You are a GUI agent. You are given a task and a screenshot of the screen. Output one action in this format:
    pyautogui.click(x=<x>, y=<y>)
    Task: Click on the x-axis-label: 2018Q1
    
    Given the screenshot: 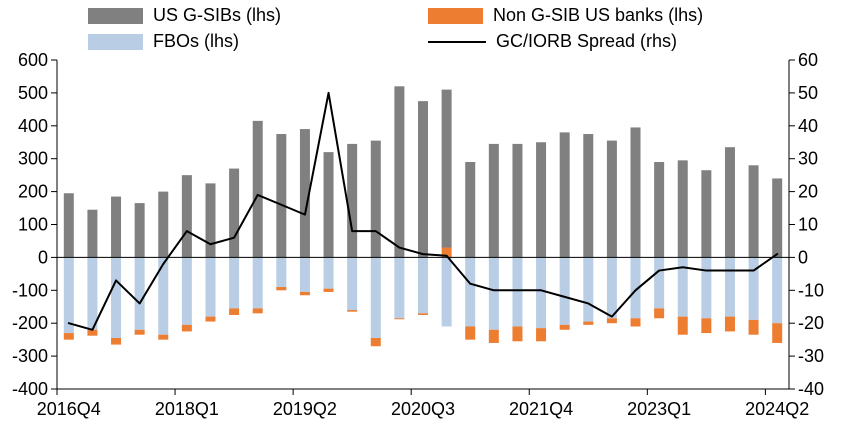 What is the action you would take?
    pyautogui.click(x=187, y=409)
    